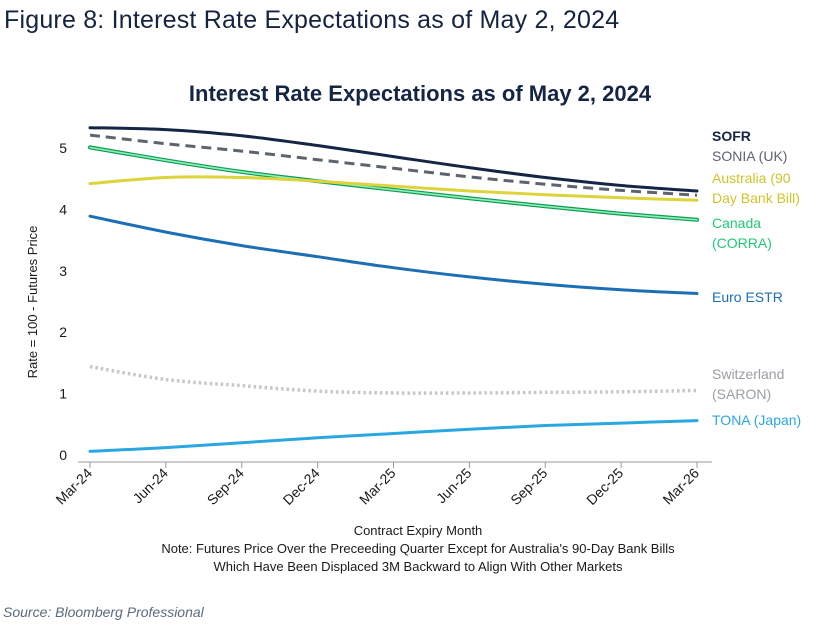 The image size is (831, 627). Describe the element at coordinates (301, 486) in the screenshot. I see `x-tick-label: Dec-24` at that location.